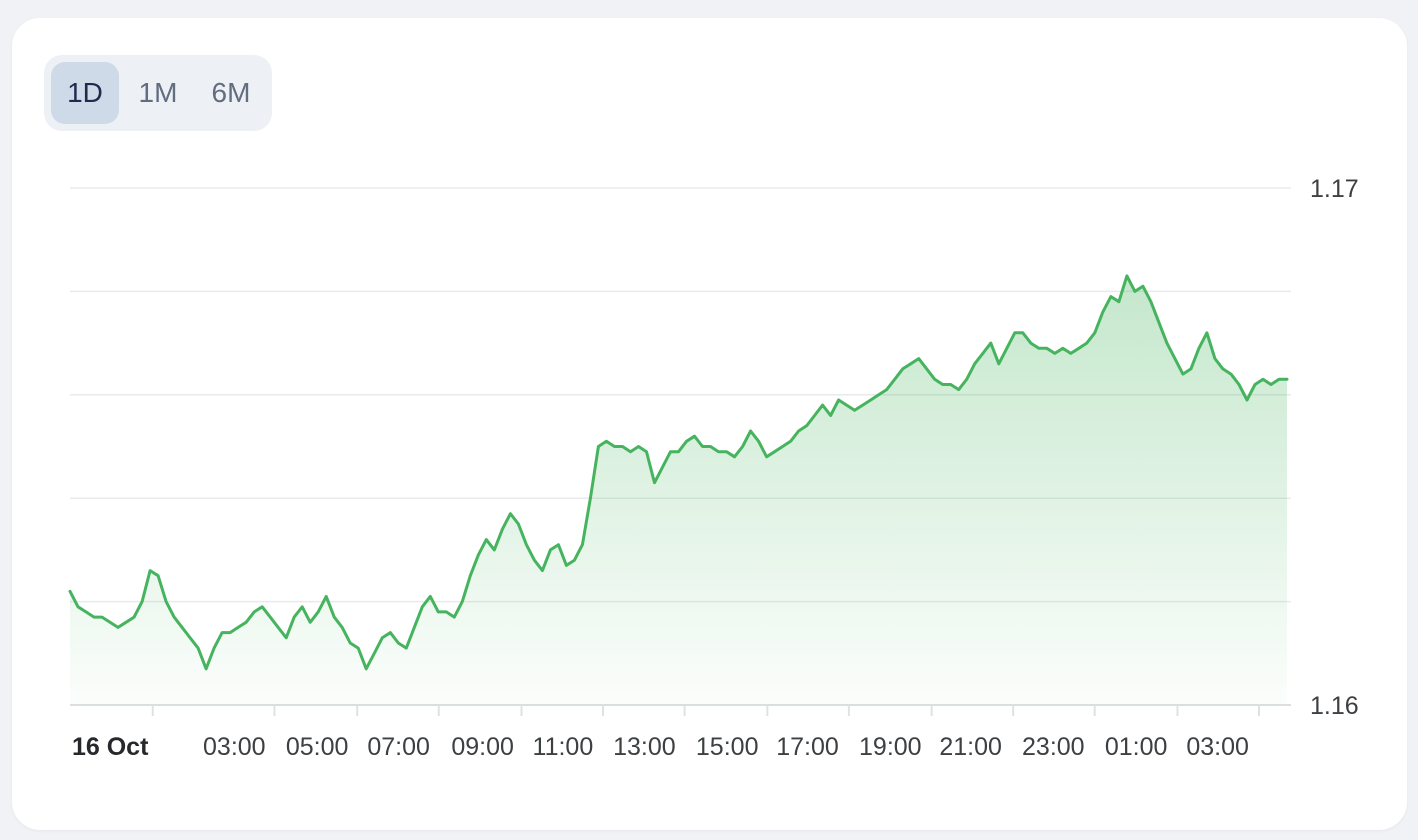 The width and height of the screenshot is (1418, 840). I want to click on range-button-1m: 1M, so click(158, 93).